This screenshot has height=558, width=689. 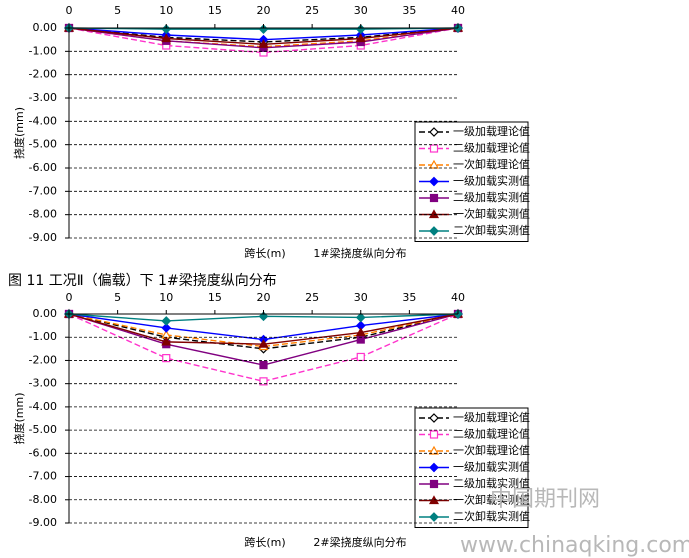 I want to click on subtitle: 1#梁挠度纵向分布, so click(x=359, y=253).